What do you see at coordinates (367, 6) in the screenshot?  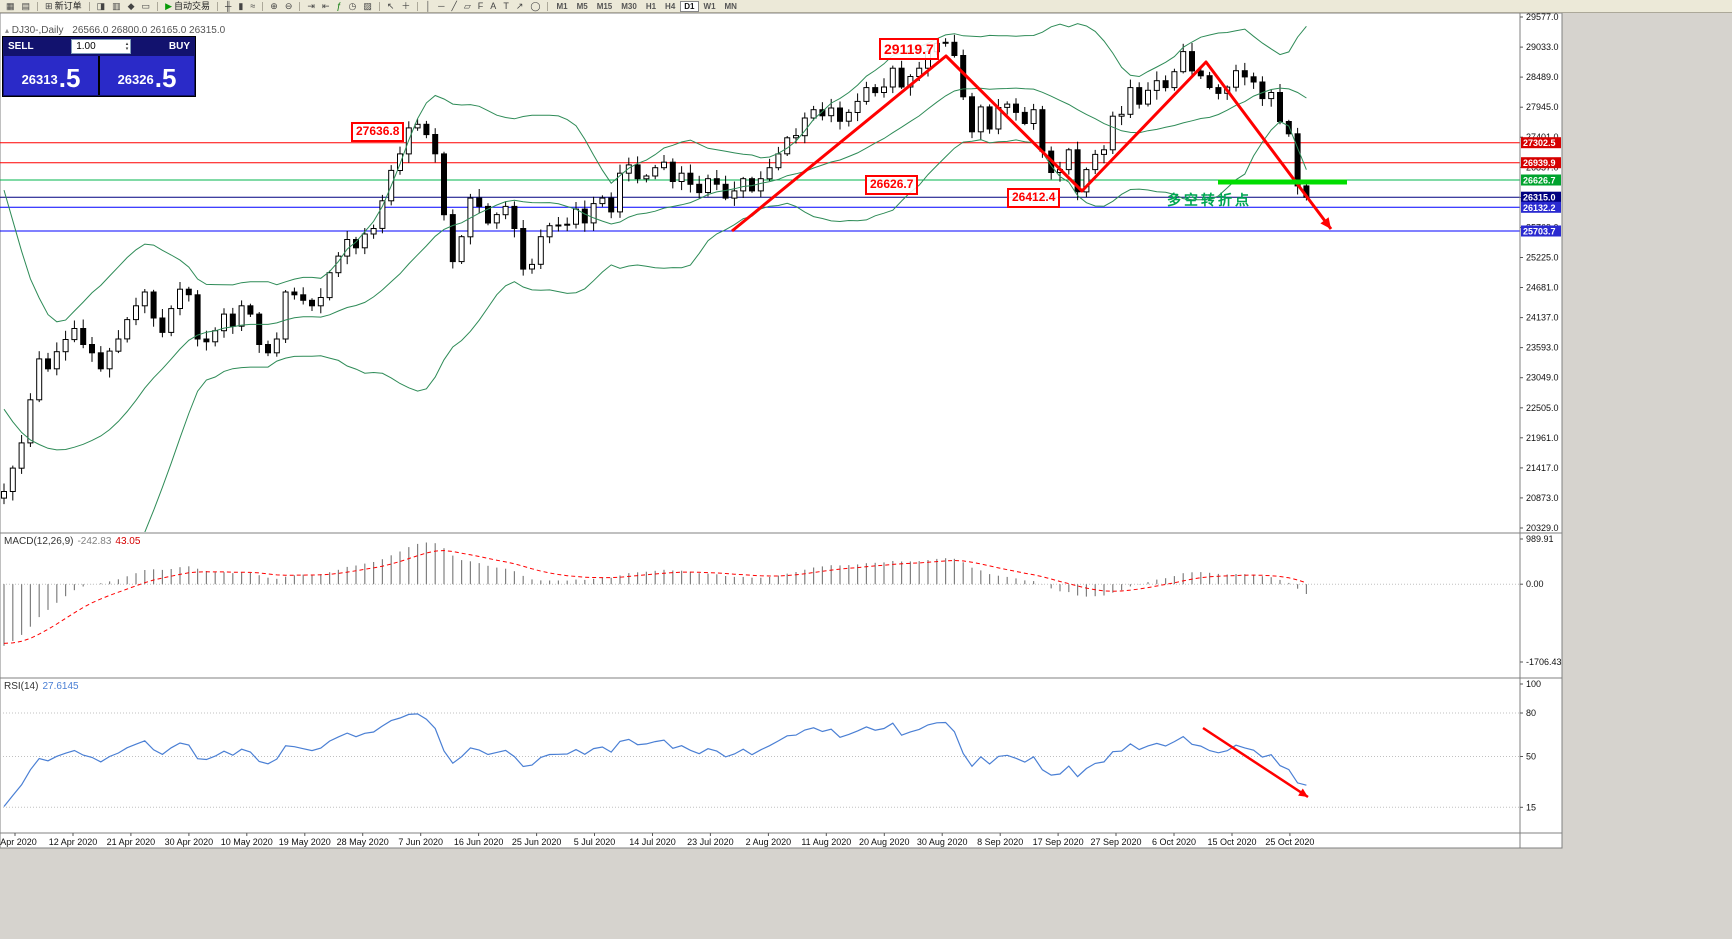 I see `templates-button: ▨` at bounding box center [367, 6].